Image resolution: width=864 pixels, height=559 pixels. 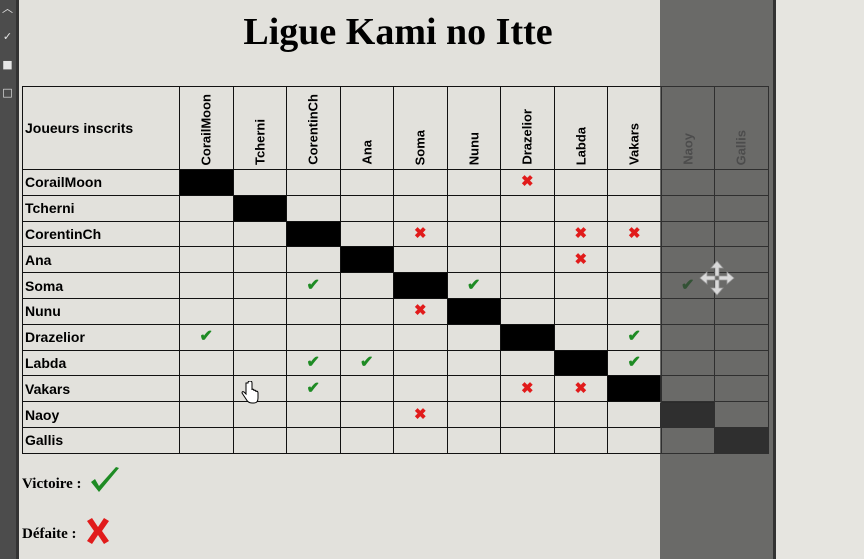 I want to click on copy-icon: □, so click(x=7, y=92).